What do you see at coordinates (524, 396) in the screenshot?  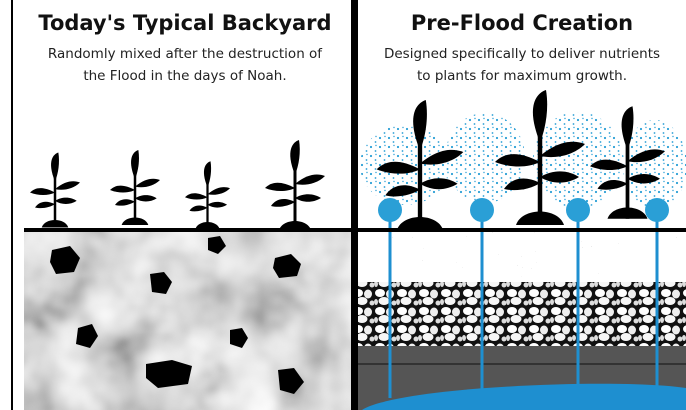 I see `water` at bounding box center [524, 396].